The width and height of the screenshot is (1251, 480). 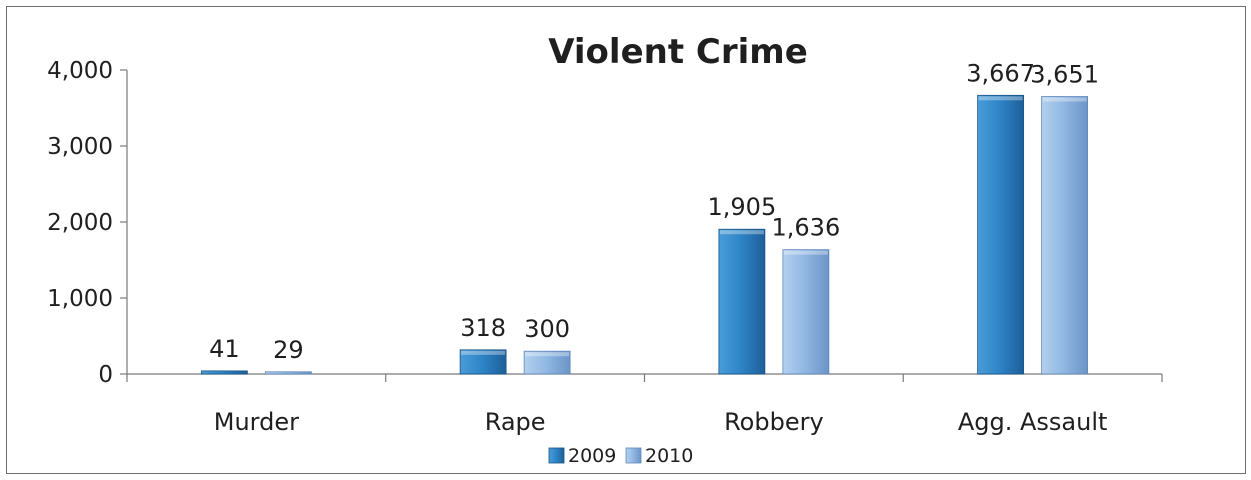 I want to click on legend-swatch-2009, so click(x=556, y=455).